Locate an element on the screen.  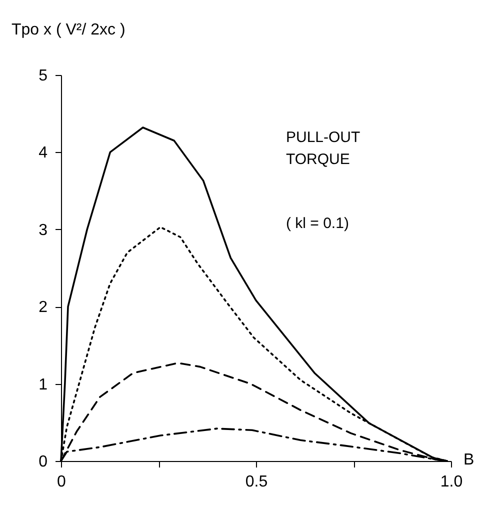
x-axis-title: B is located at coordinates (469, 460).